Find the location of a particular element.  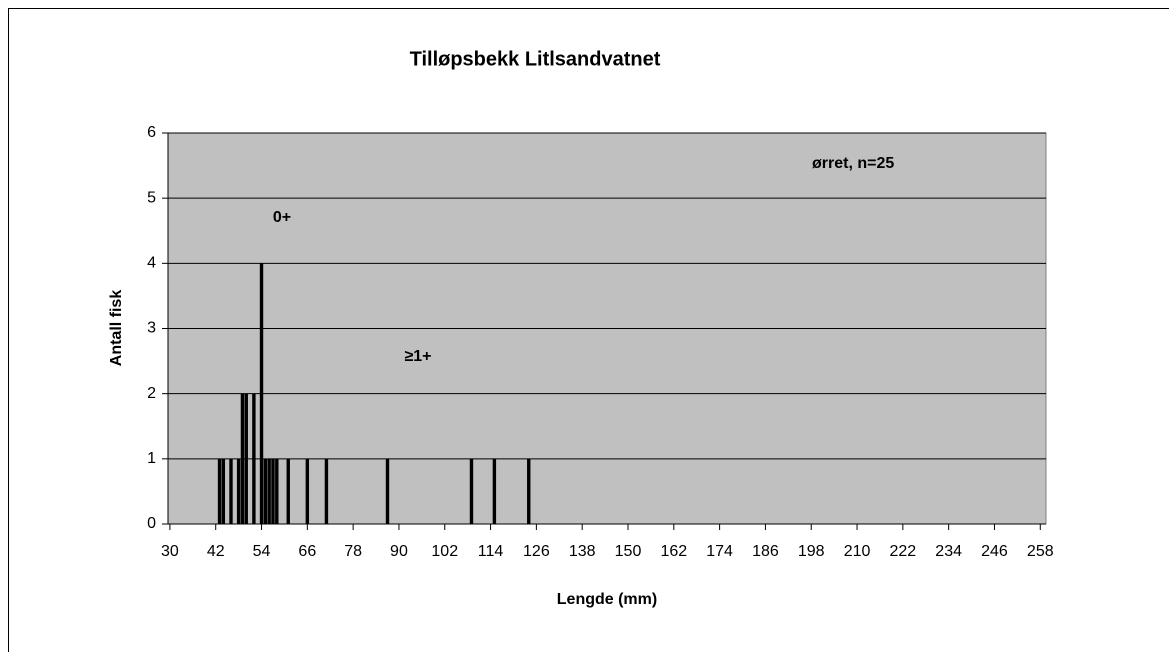

y-axis-label: Antall fisk is located at coordinates (116, 328).